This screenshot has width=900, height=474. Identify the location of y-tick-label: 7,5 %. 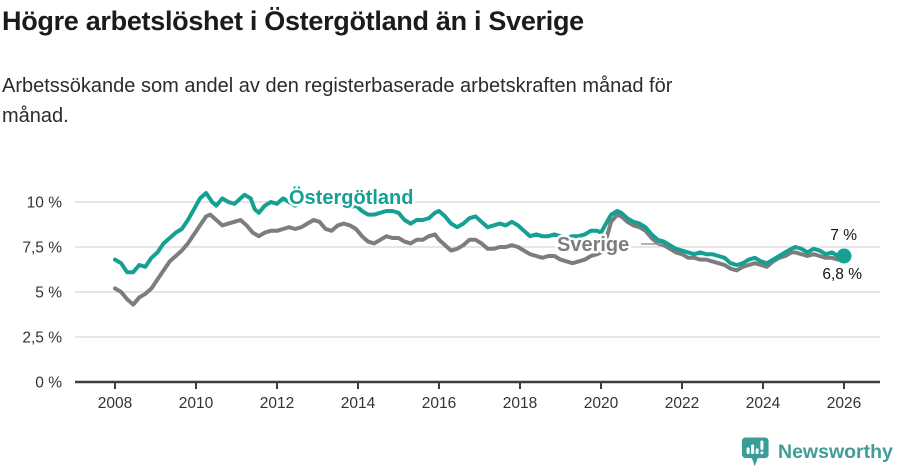
(42, 248).